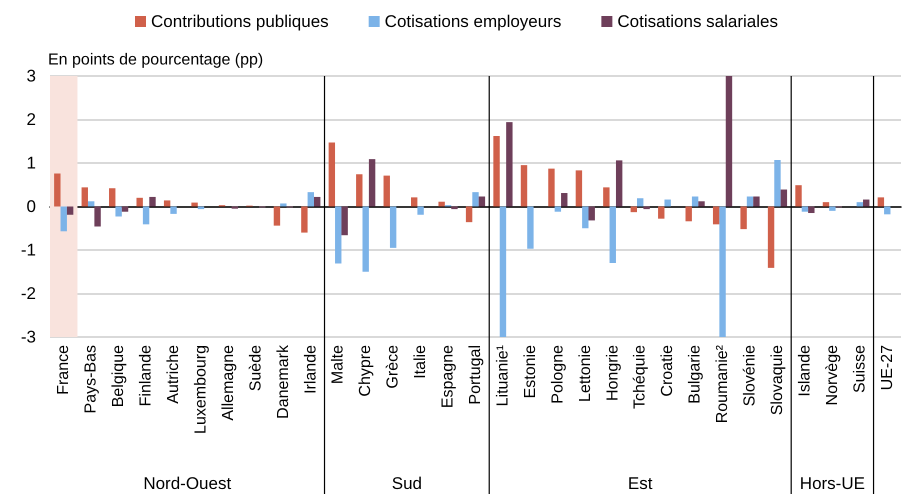  Describe the element at coordinates (28, 337) in the screenshot. I see `y-tick-label: -3` at that location.